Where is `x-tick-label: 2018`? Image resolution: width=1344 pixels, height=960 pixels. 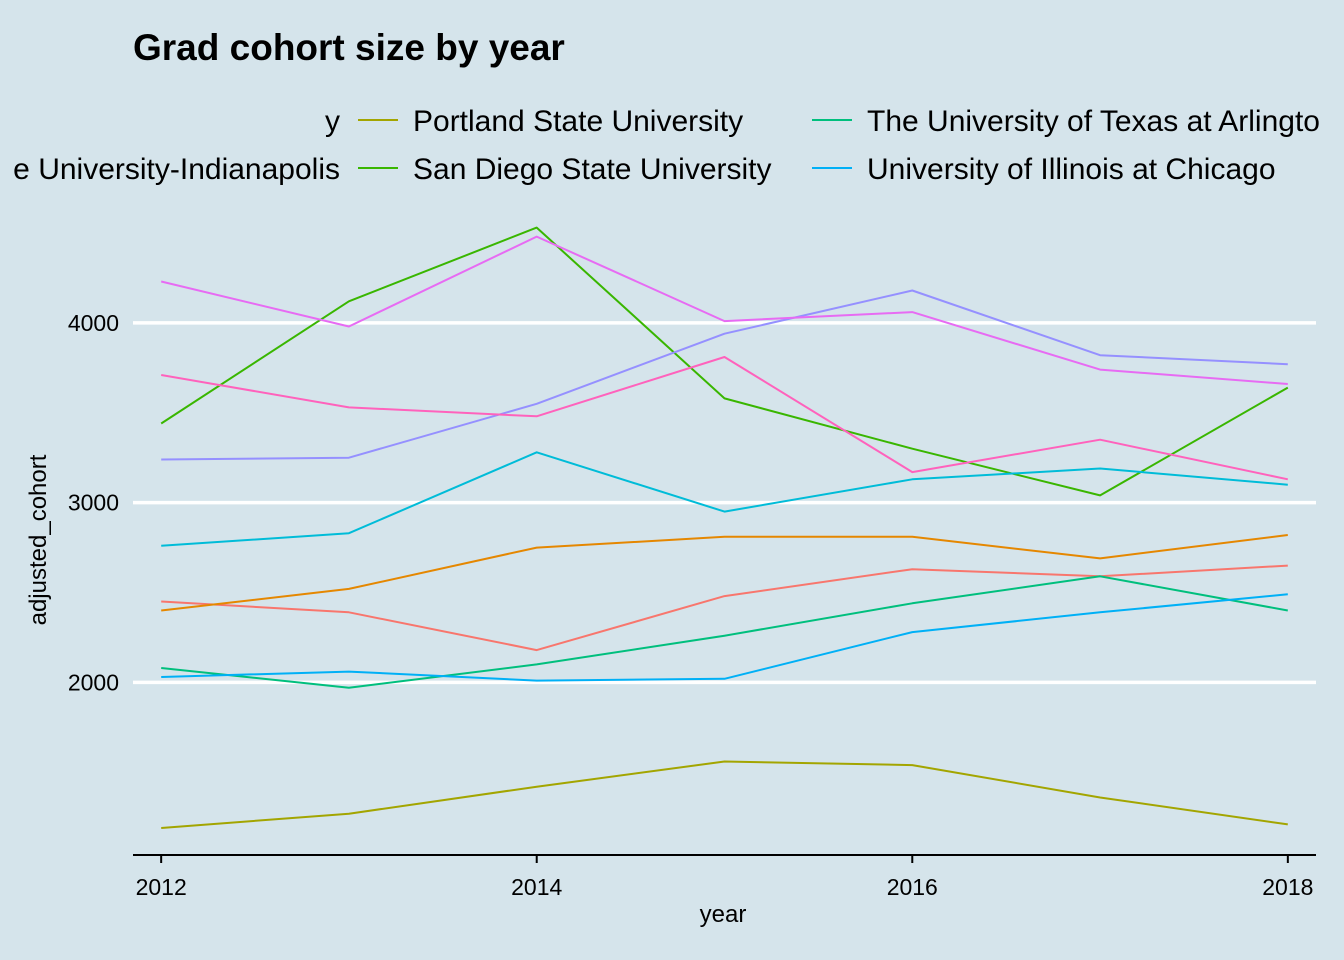
x-tick-label: 2018 is located at coordinates (1287, 887).